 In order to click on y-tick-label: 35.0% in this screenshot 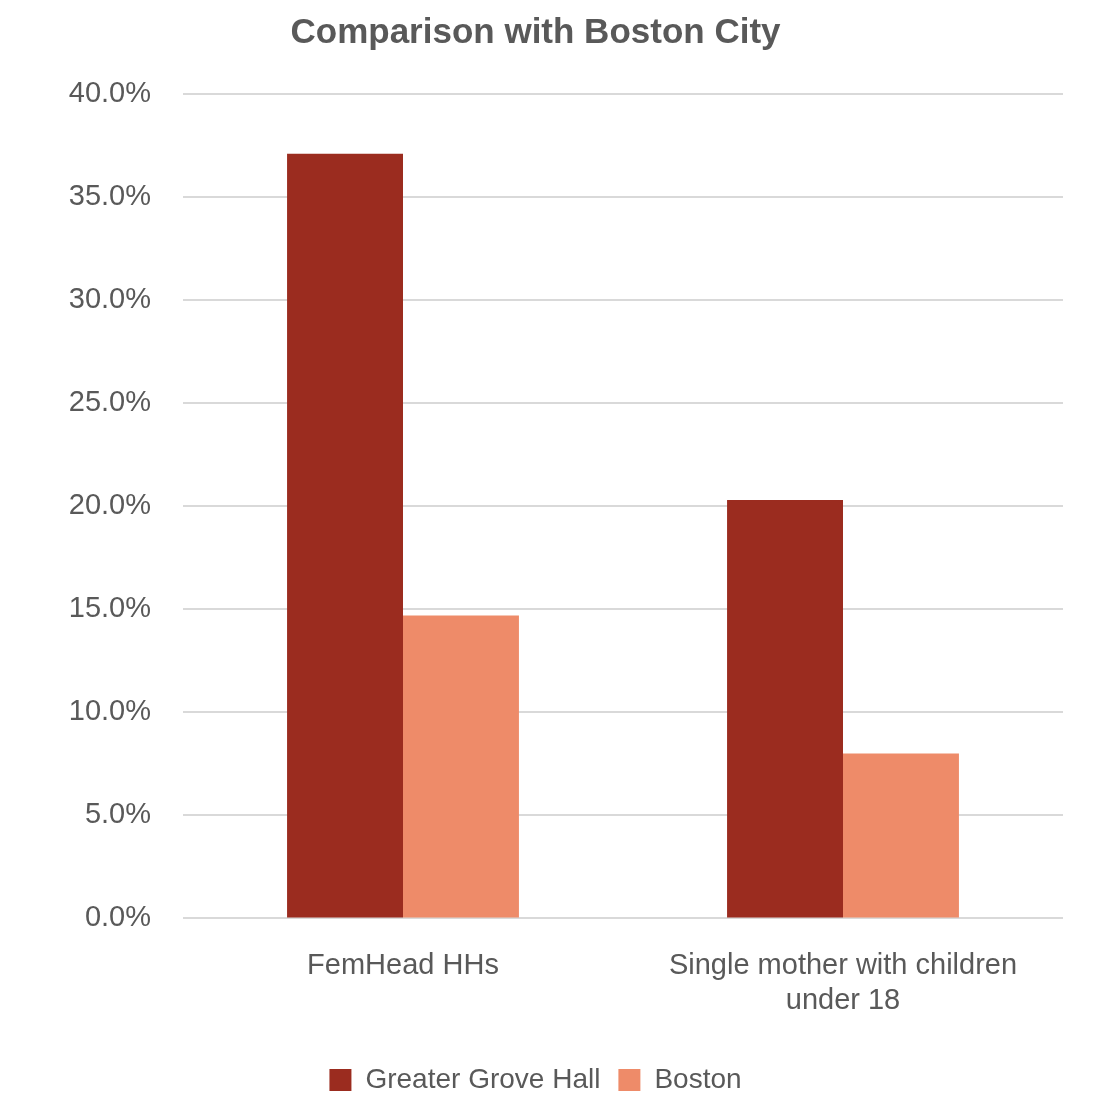, I will do `click(109, 195)`.